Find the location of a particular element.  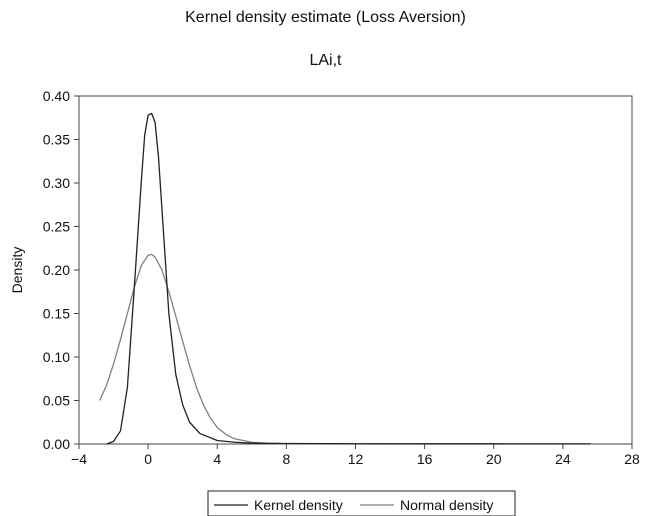

x-tick-label: 0 is located at coordinates (148, 459).